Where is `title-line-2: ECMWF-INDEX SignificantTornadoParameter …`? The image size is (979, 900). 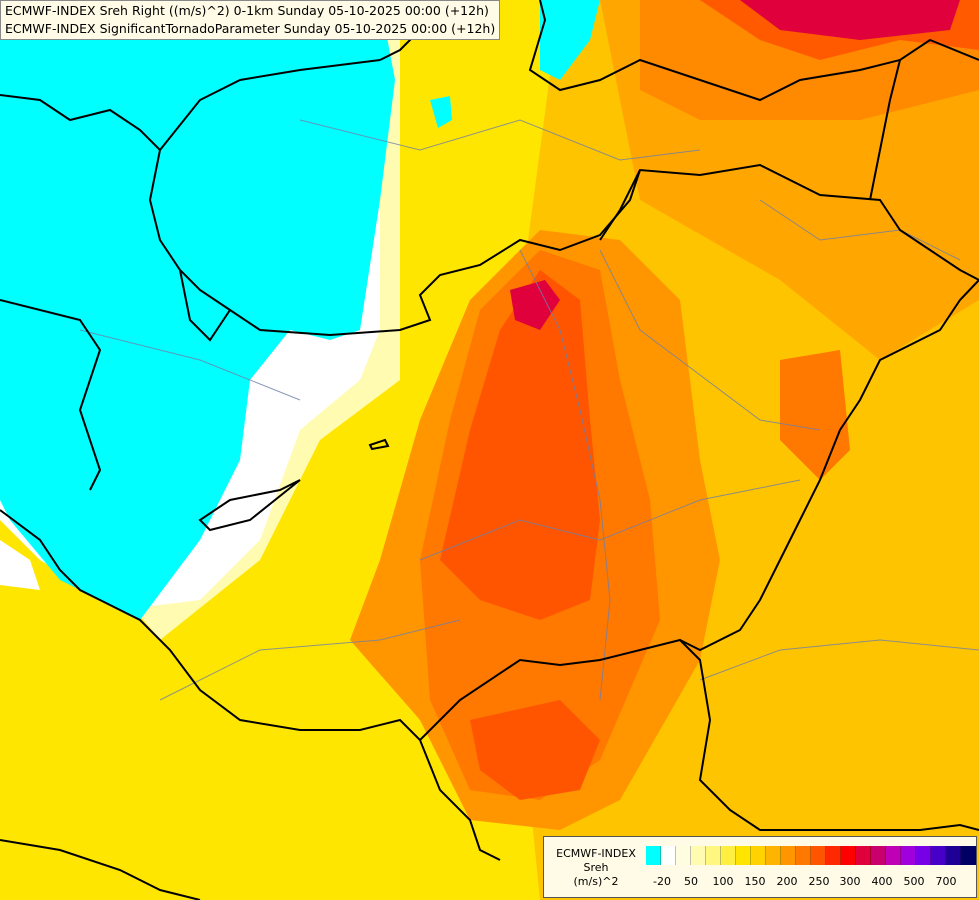 title-line-2: ECMWF-INDEX SignificantTornadoParameter … is located at coordinates (250, 28).